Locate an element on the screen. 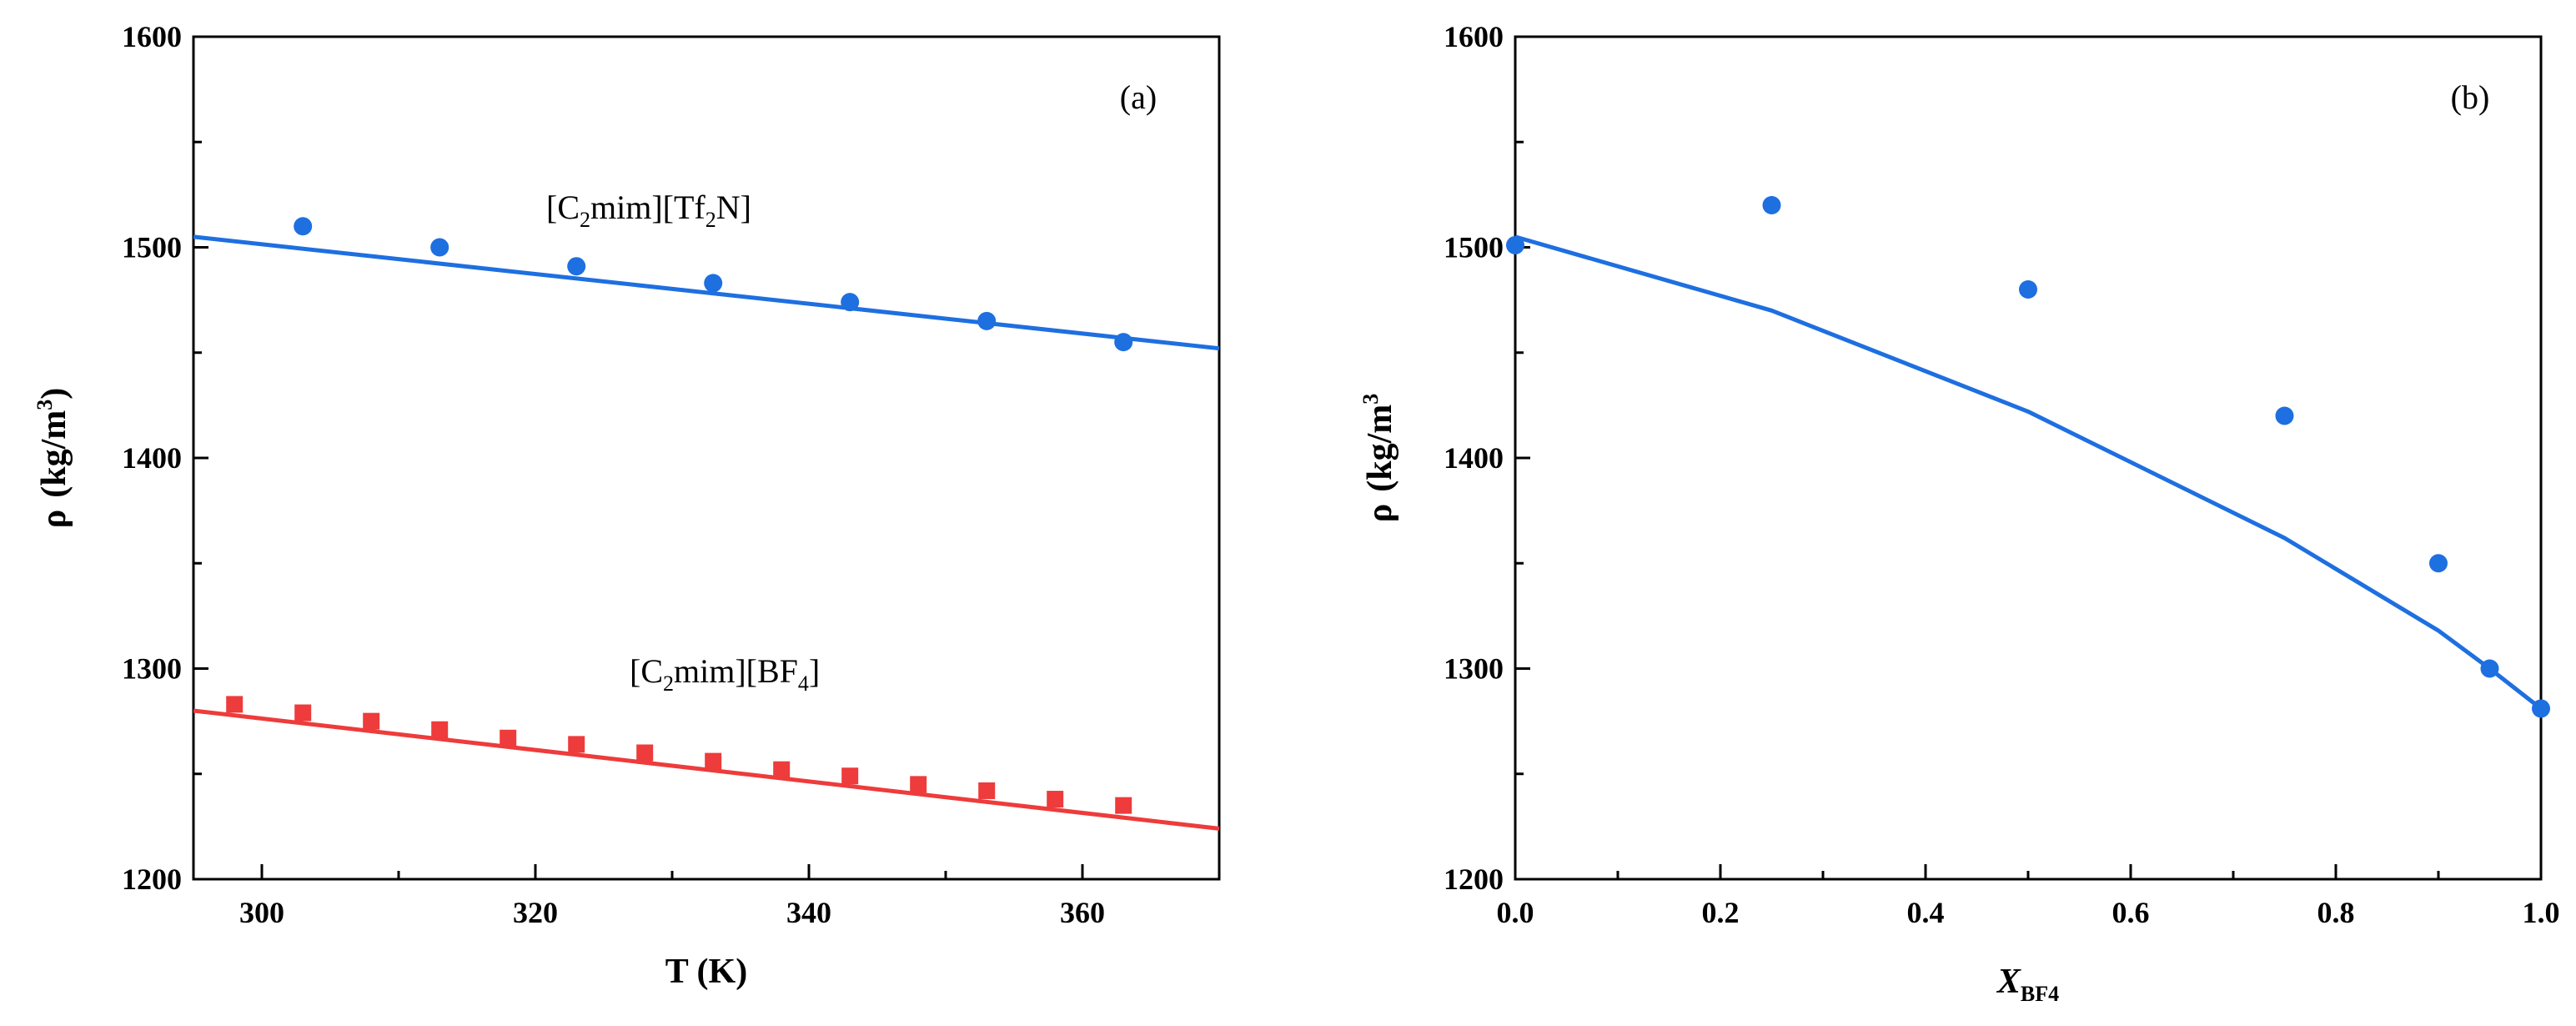 This screenshot has height=1026, width=2576. panel-a-x-tick-label: 340 is located at coordinates (808, 912).